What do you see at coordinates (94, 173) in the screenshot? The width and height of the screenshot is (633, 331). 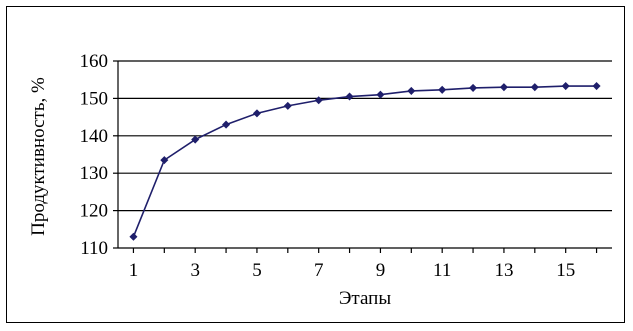 I see `y-tick-label: 130` at bounding box center [94, 173].